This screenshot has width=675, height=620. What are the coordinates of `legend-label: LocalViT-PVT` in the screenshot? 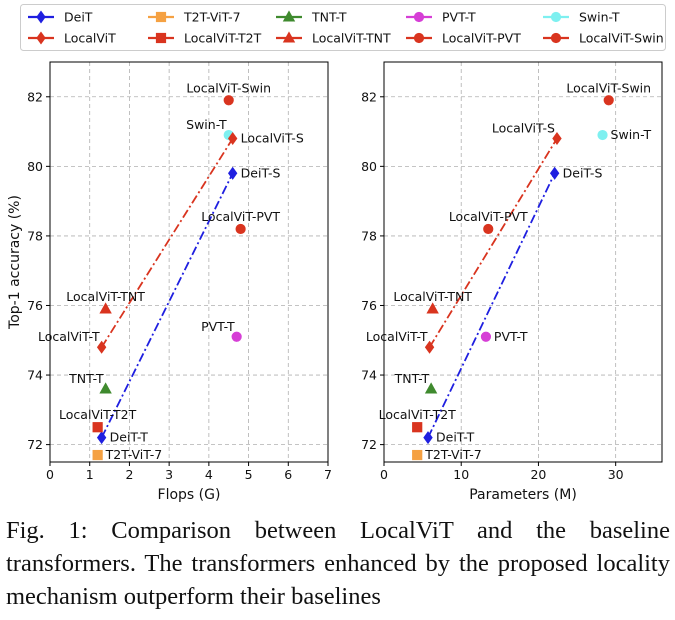 It's located at (481, 38).